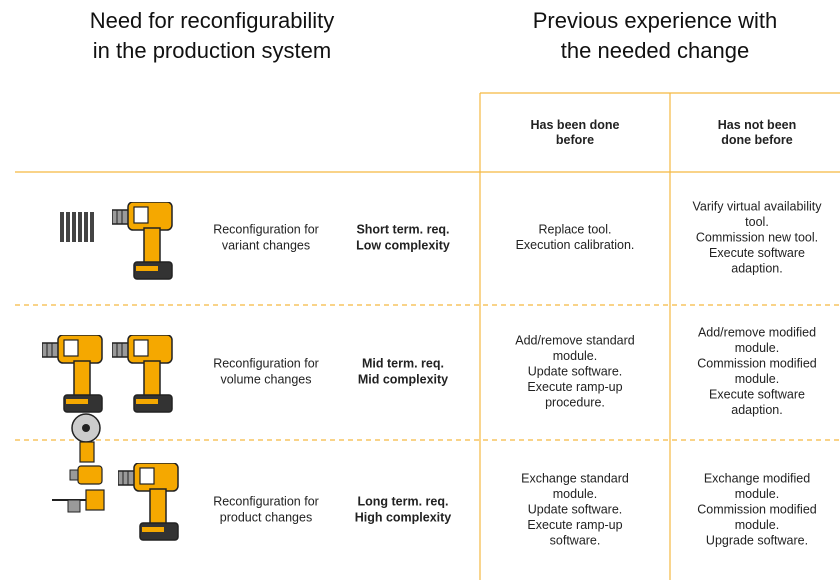 The image size is (840, 580). I want to click on row-requirement: Short term. req., so click(402, 229).